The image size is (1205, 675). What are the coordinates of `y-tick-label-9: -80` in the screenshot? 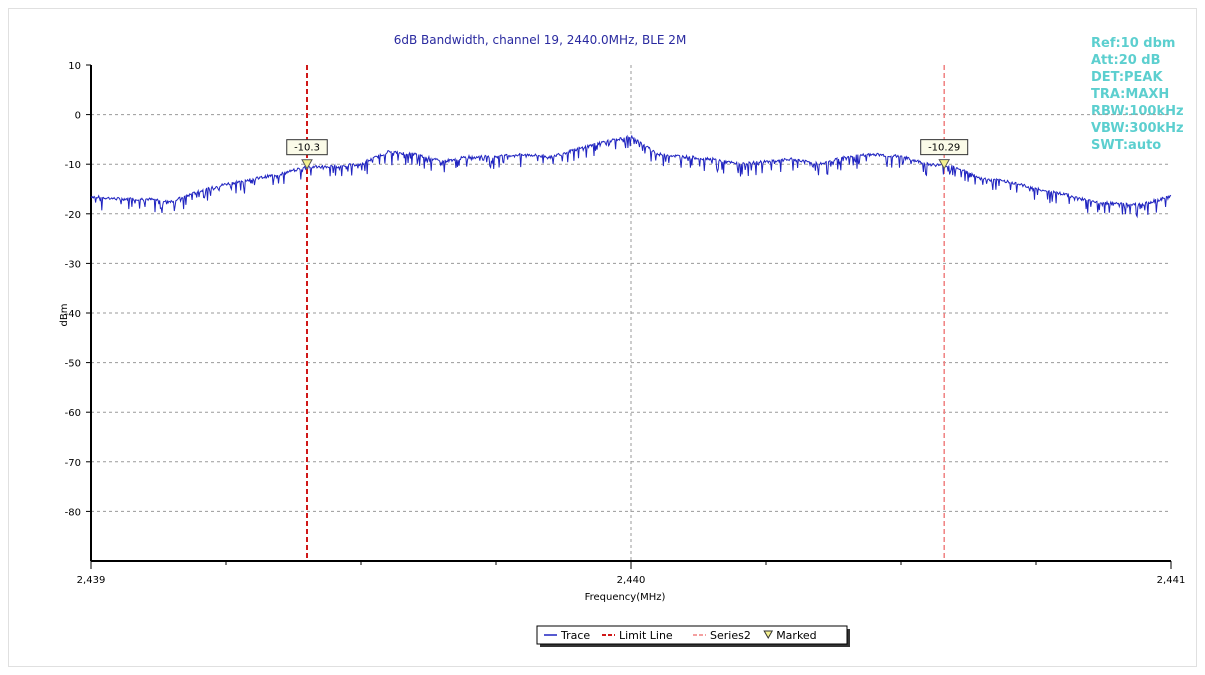 It's located at (73, 512).